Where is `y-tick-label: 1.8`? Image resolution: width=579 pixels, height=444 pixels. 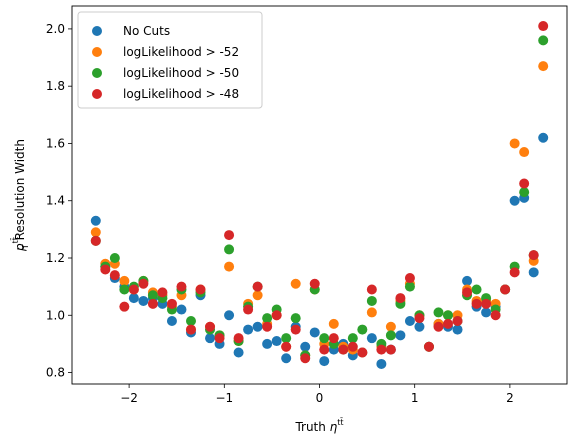 y-tick-label: 1.8 is located at coordinates (55, 86).